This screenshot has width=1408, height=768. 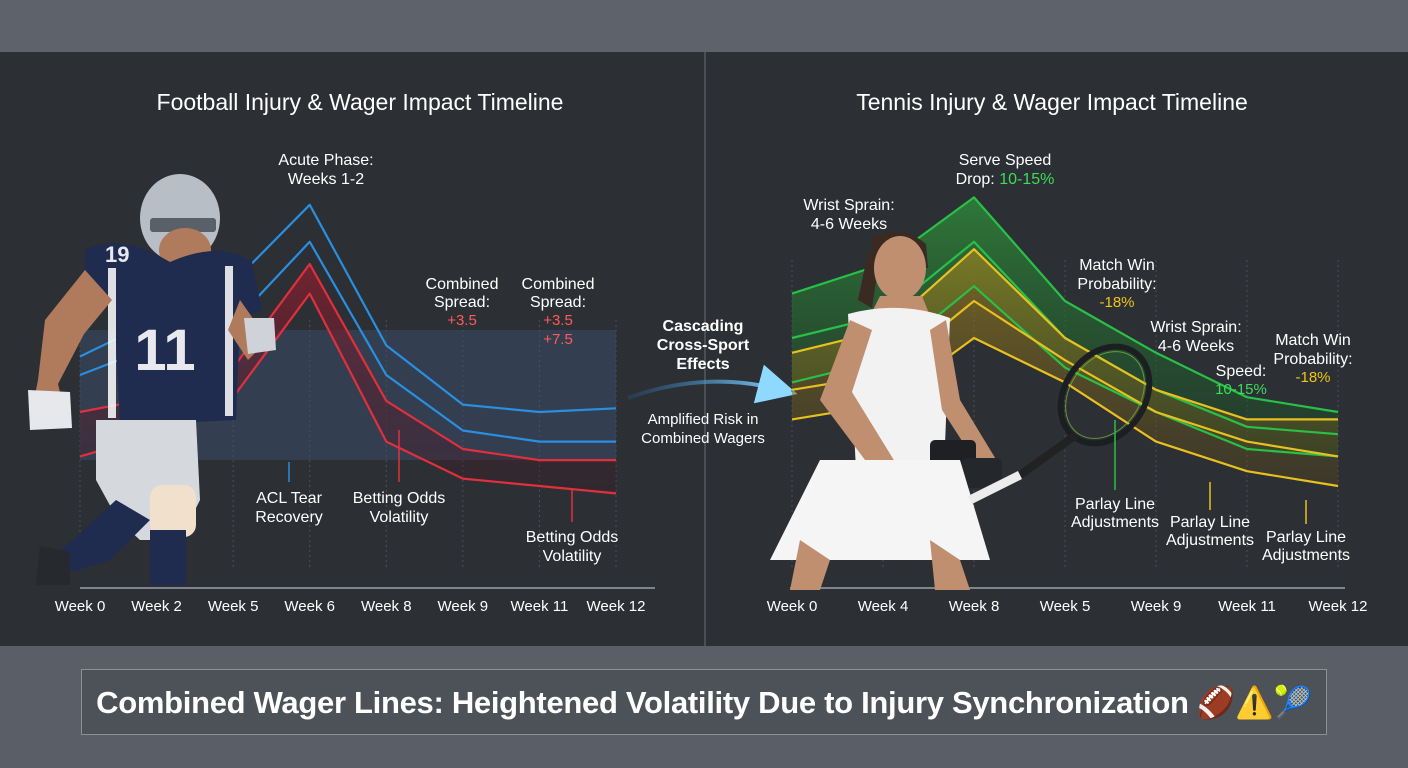 I want to click on wrist-sprain-2-weeks: 4-6 Weeks, so click(x=1196, y=346).